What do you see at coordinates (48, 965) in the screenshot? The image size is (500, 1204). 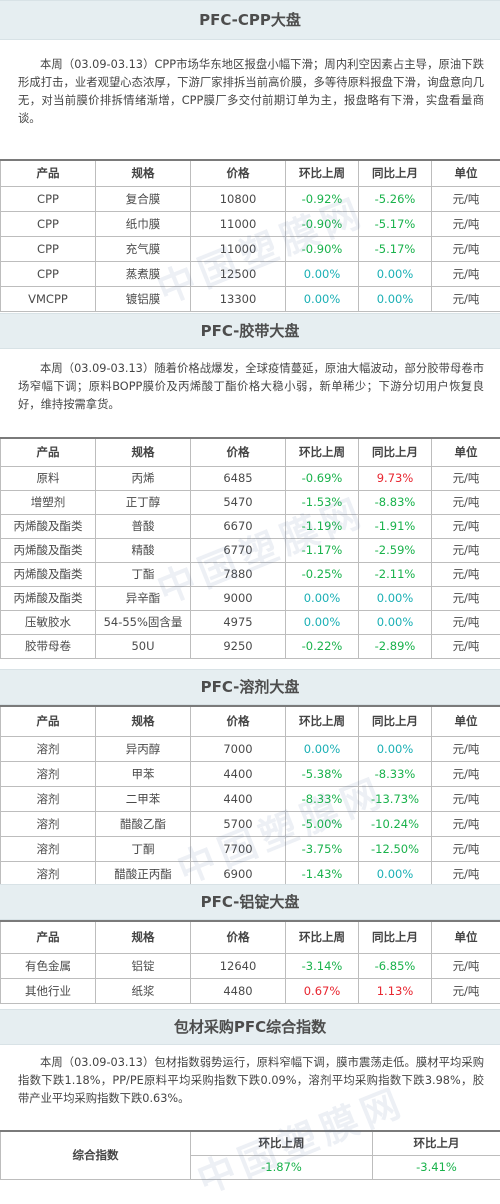 I see `table-cell: 有色金属` at bounding box center [48, 965].